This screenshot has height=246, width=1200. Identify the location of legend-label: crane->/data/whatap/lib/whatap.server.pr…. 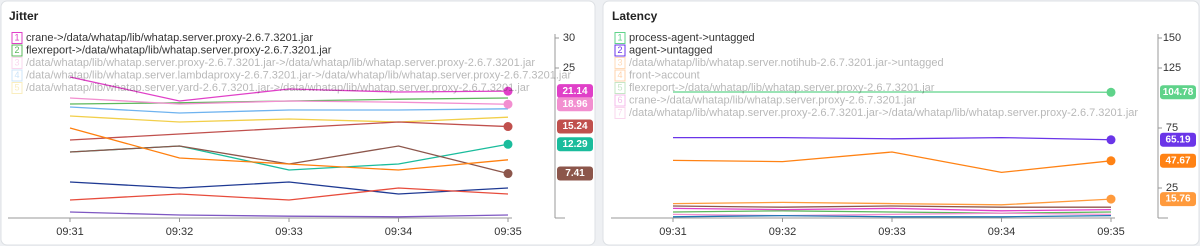
(772, 100).